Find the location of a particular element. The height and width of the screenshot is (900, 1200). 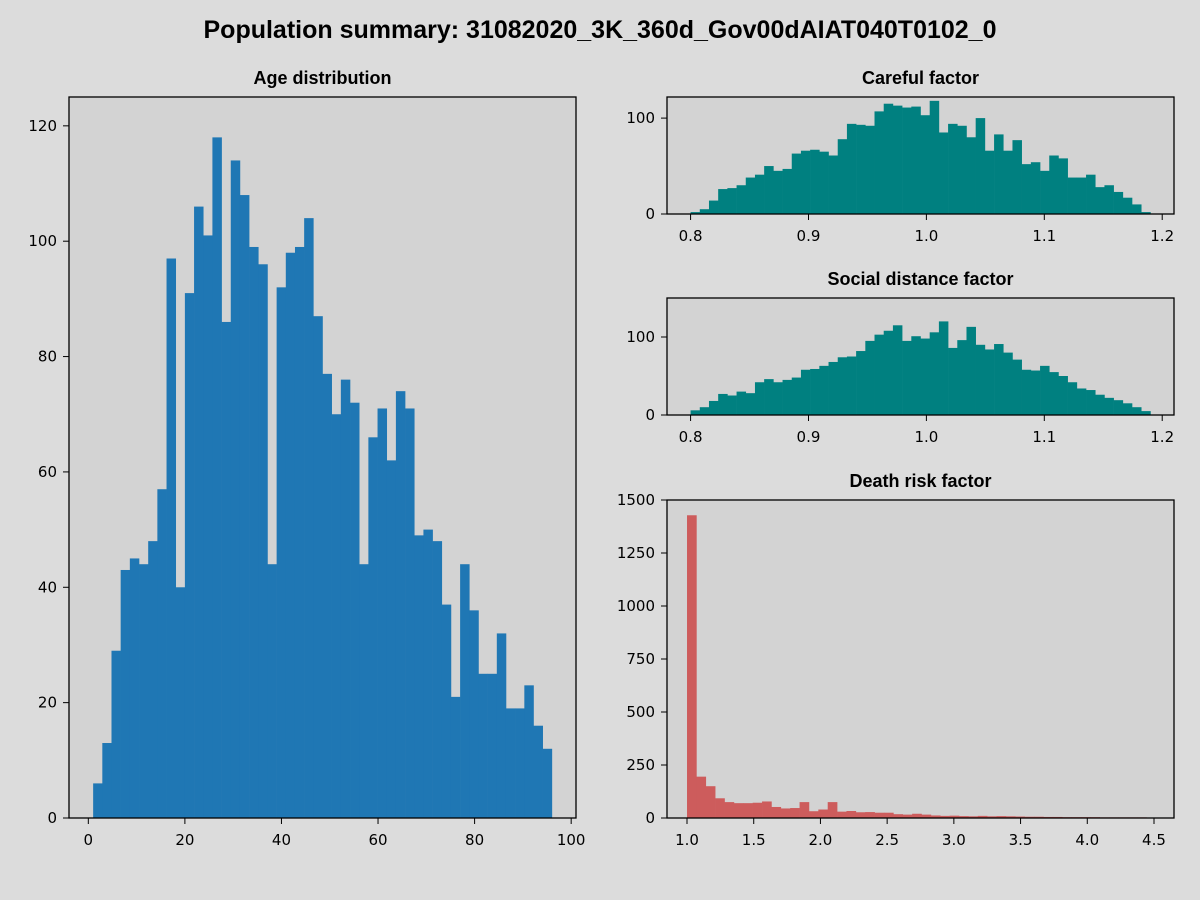

social-title: Social distance factor is located at coordinates (920, 279).